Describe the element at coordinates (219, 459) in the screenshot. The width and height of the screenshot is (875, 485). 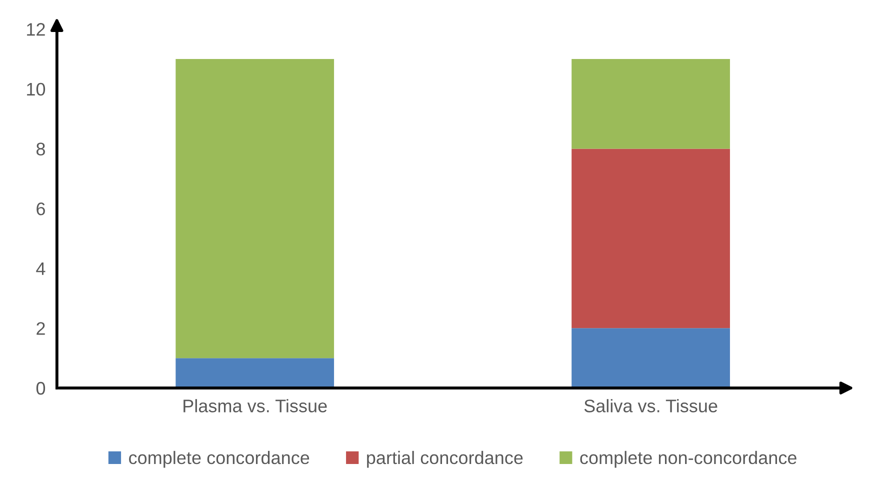
I see `legend-label: complete concordance` at that location.